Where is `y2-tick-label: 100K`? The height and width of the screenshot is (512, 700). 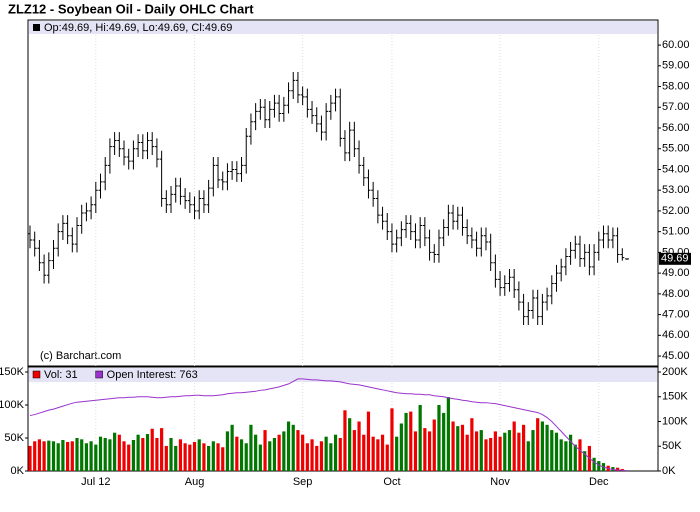
y2-tick-label: 100K is located at coordinates (675, 421).